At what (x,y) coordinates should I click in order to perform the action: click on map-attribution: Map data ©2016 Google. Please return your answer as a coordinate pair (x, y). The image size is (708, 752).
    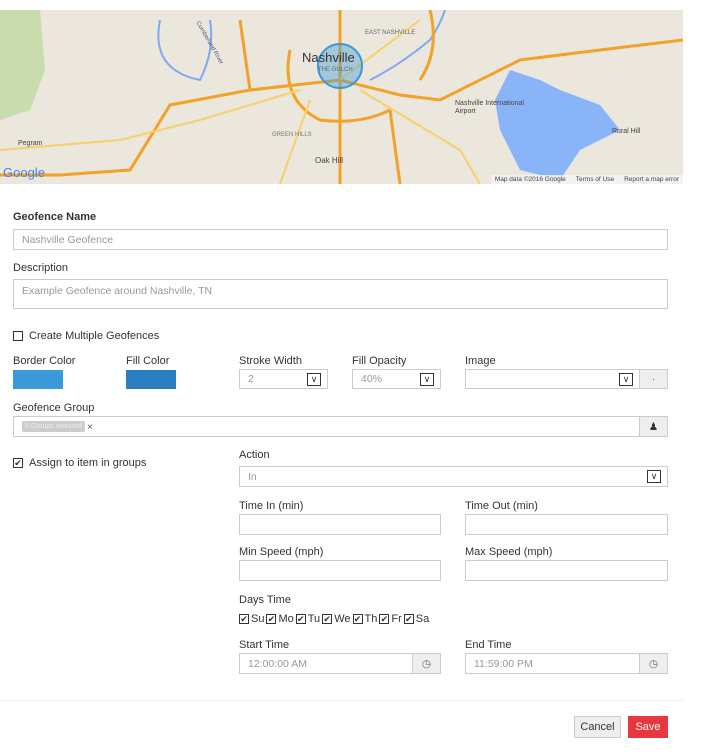
    Looking at the image, I should click on (530, 179).